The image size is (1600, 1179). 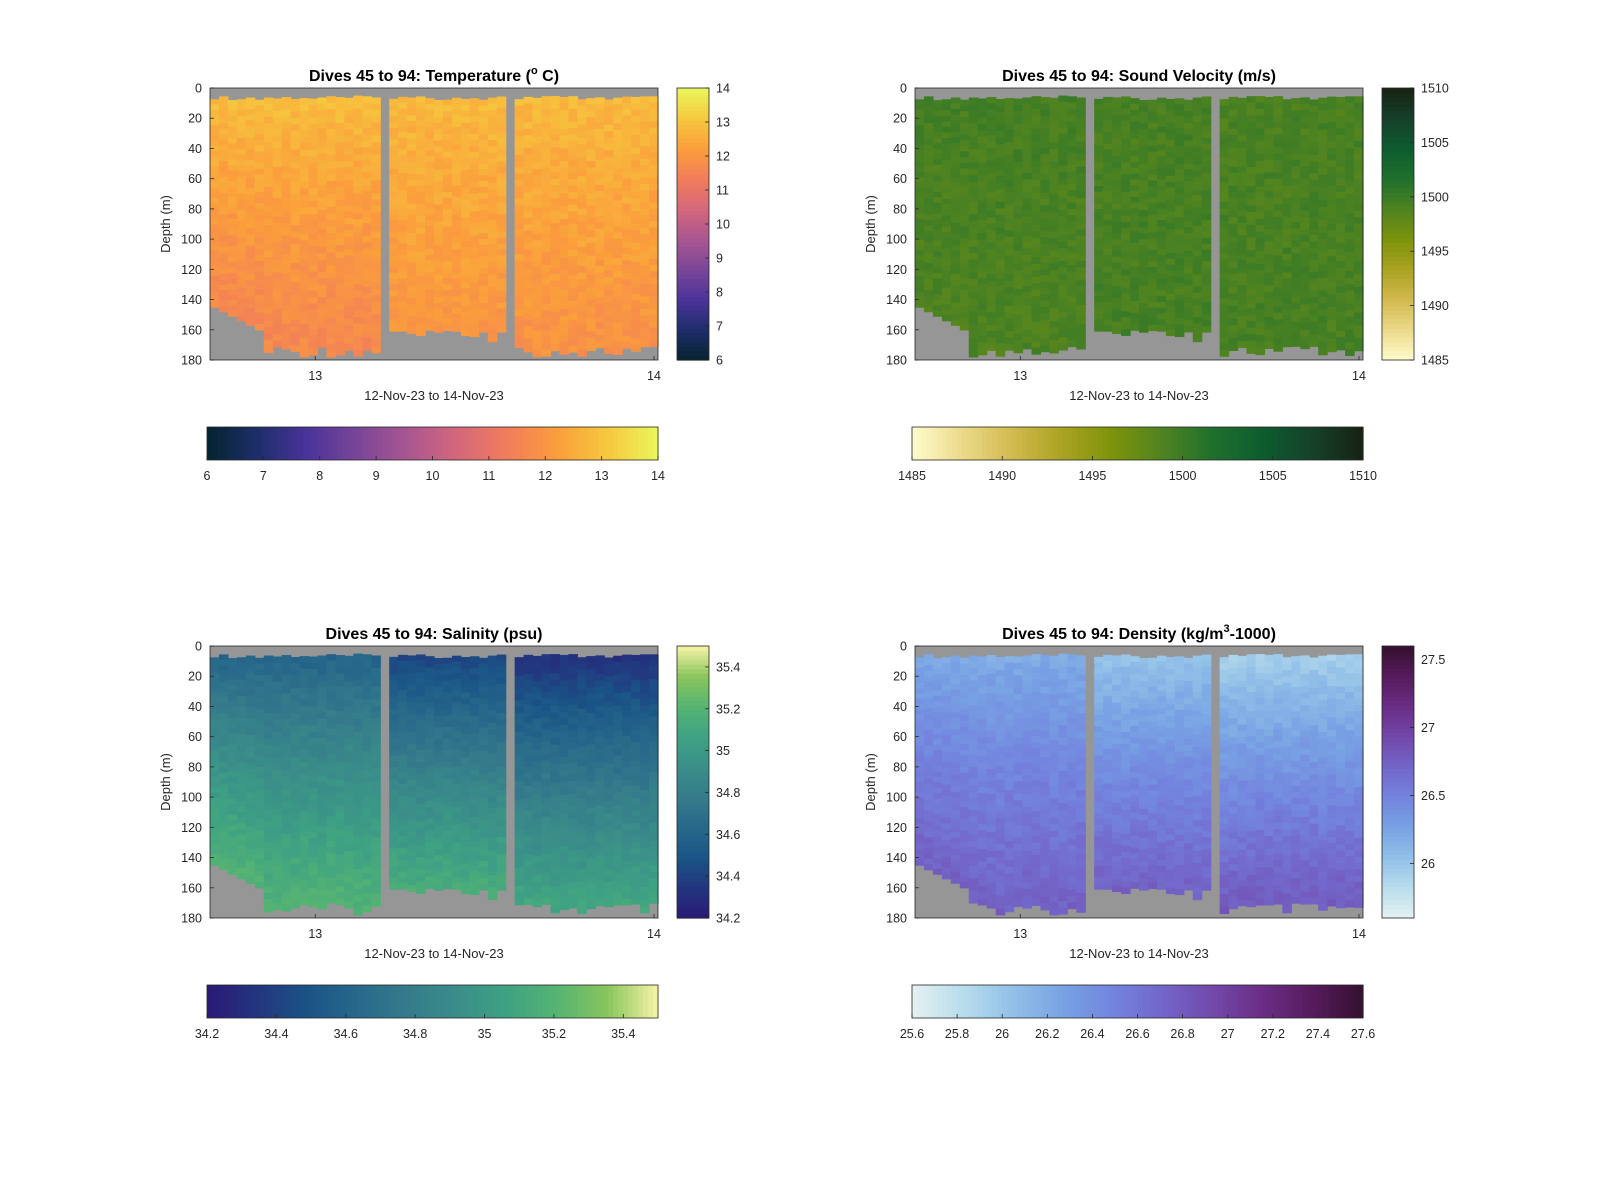 I want to click on colorbar-tick-label: 11, so click(x=488, y=476).